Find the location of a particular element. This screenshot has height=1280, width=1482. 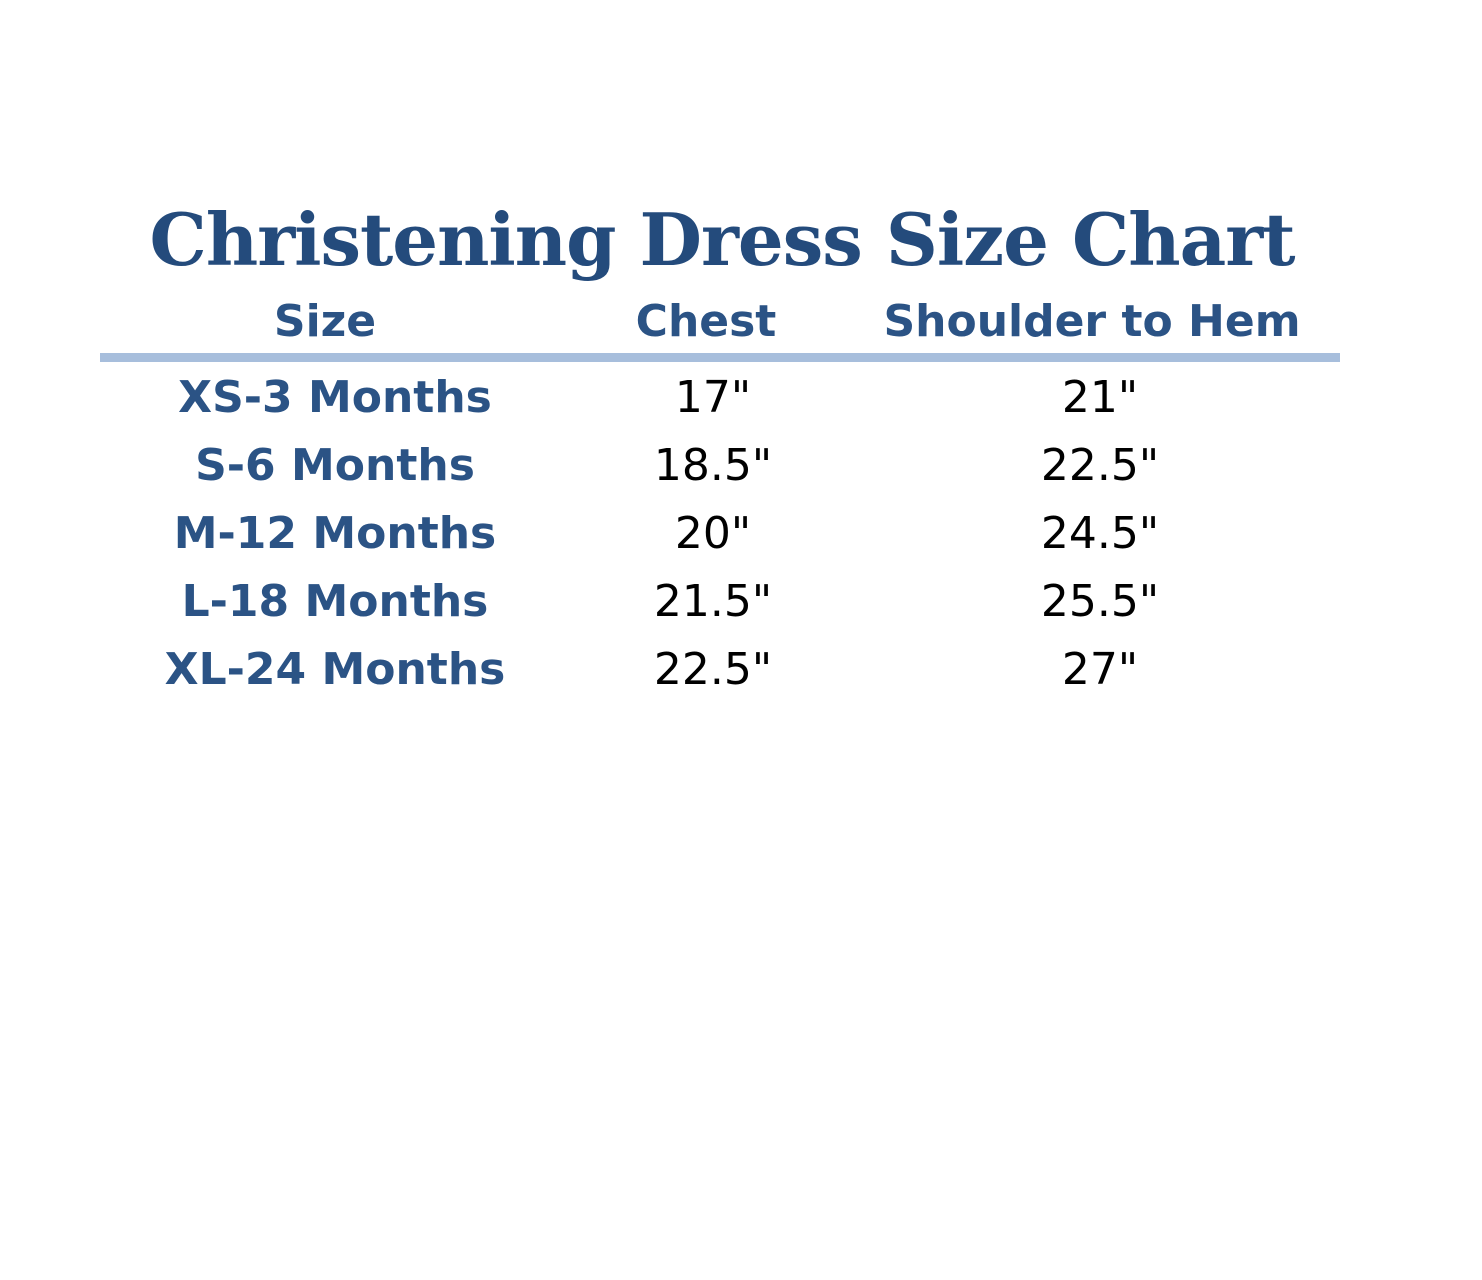

size-cell: M-12 Months is located at coordinates (335, 533).